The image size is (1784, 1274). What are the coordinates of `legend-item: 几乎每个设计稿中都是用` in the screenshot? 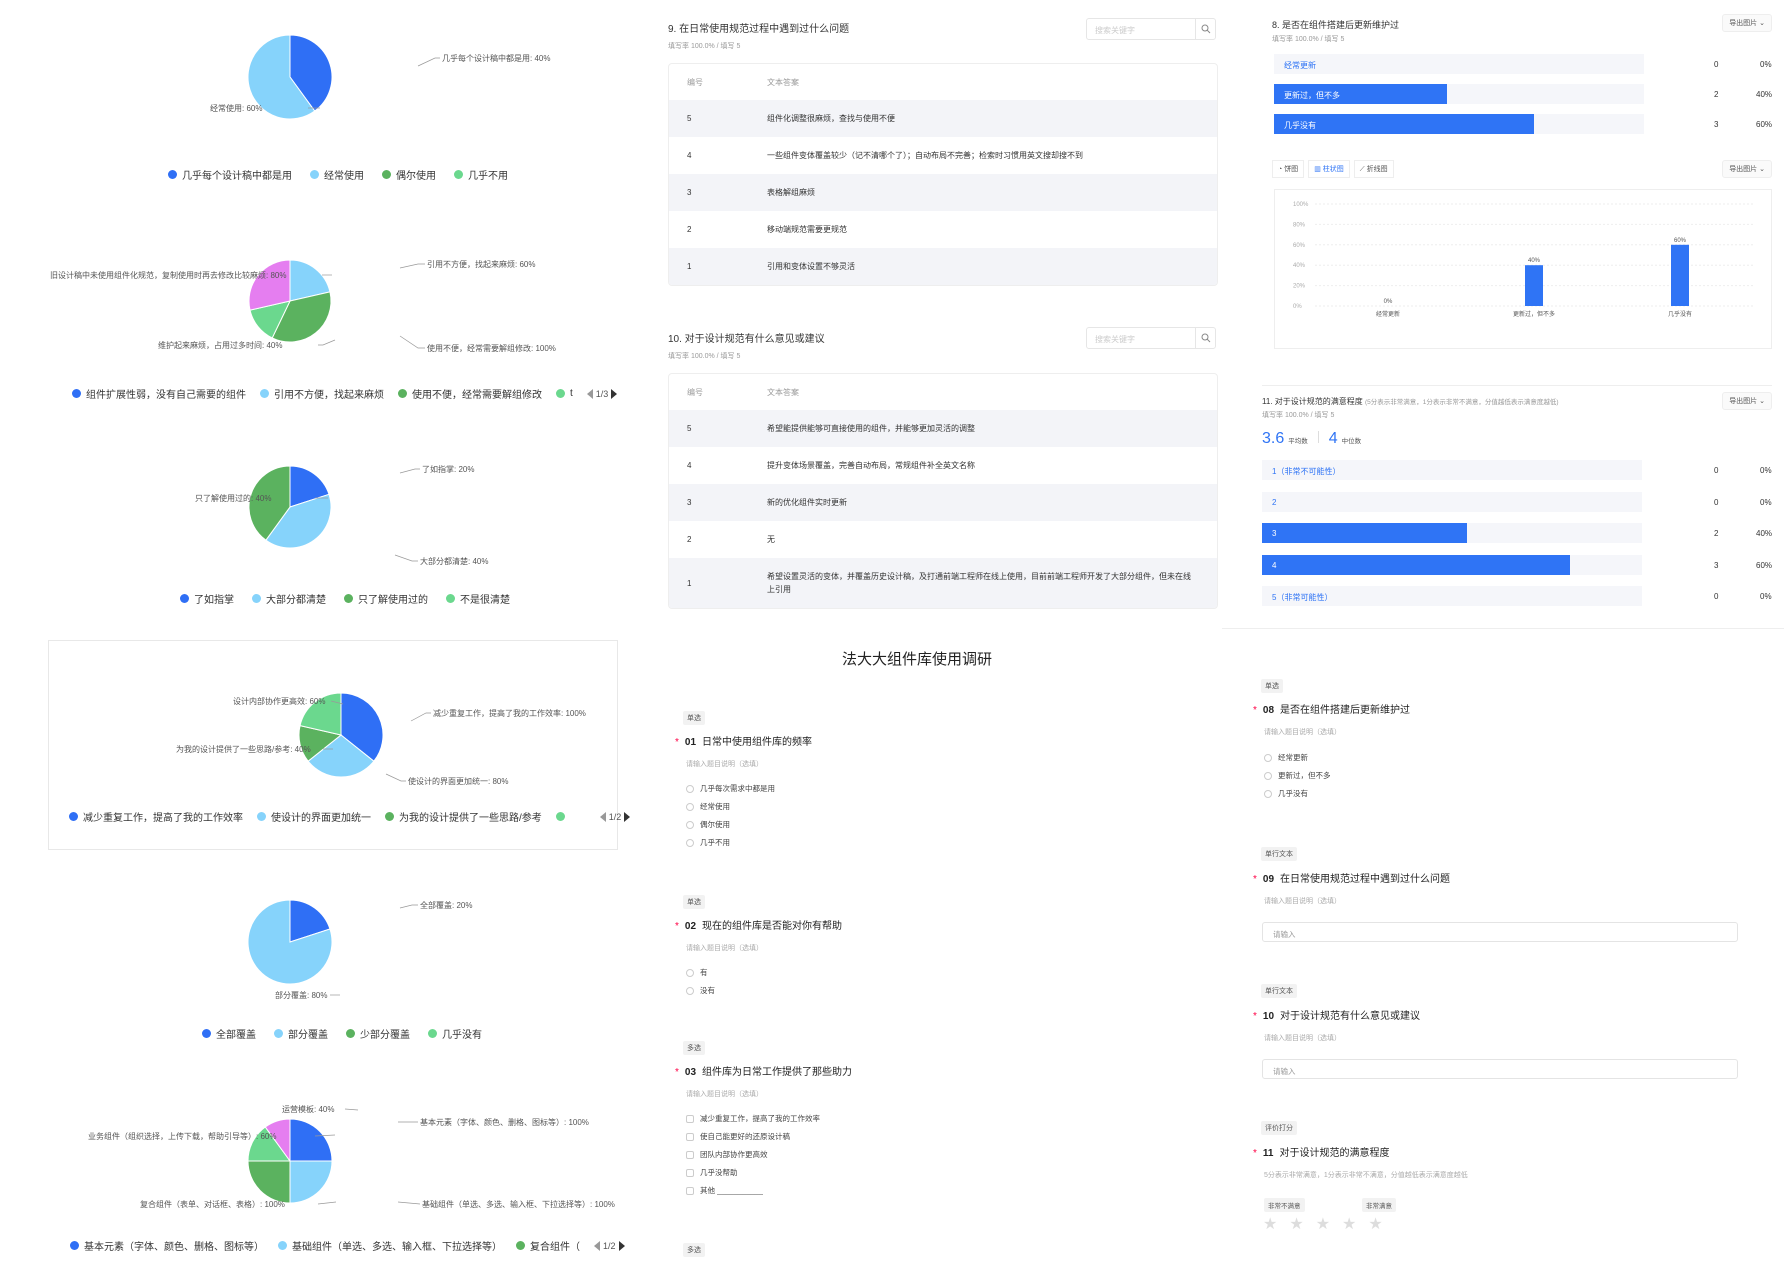 It's located at (230, 174).